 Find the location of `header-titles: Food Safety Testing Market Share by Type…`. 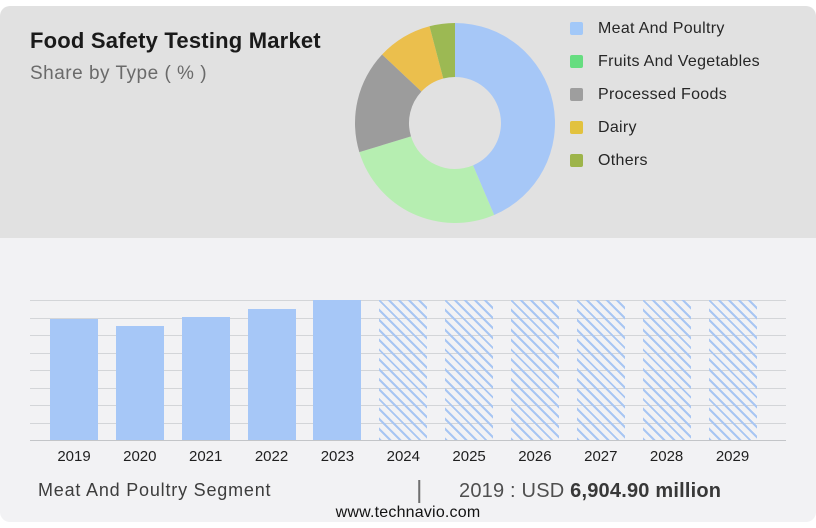

header-titles: Food Safety Testing Market Share by Type… is located at coordinates (175, 56).